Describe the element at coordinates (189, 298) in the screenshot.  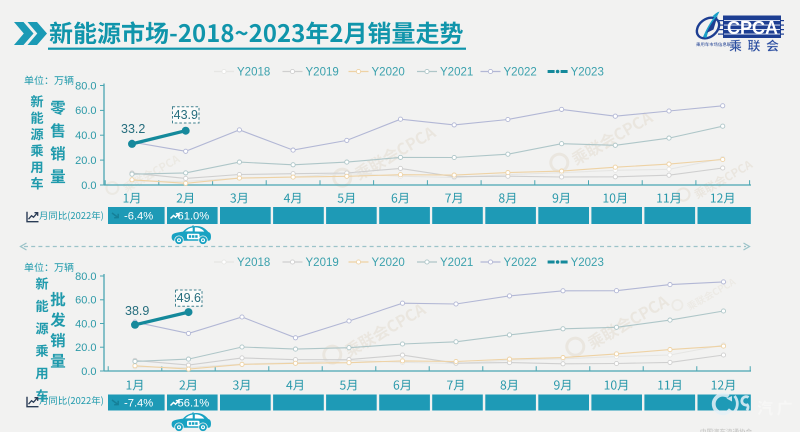
I see `svg-text: 49.6` at that location.